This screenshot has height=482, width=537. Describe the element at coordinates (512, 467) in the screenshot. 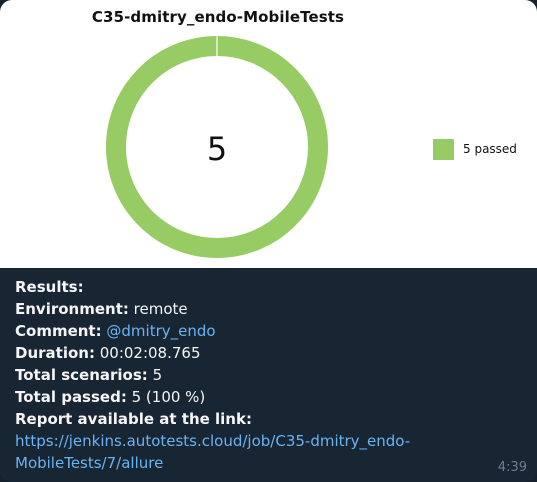

I see `message-timestamp: 4:39` at that location.